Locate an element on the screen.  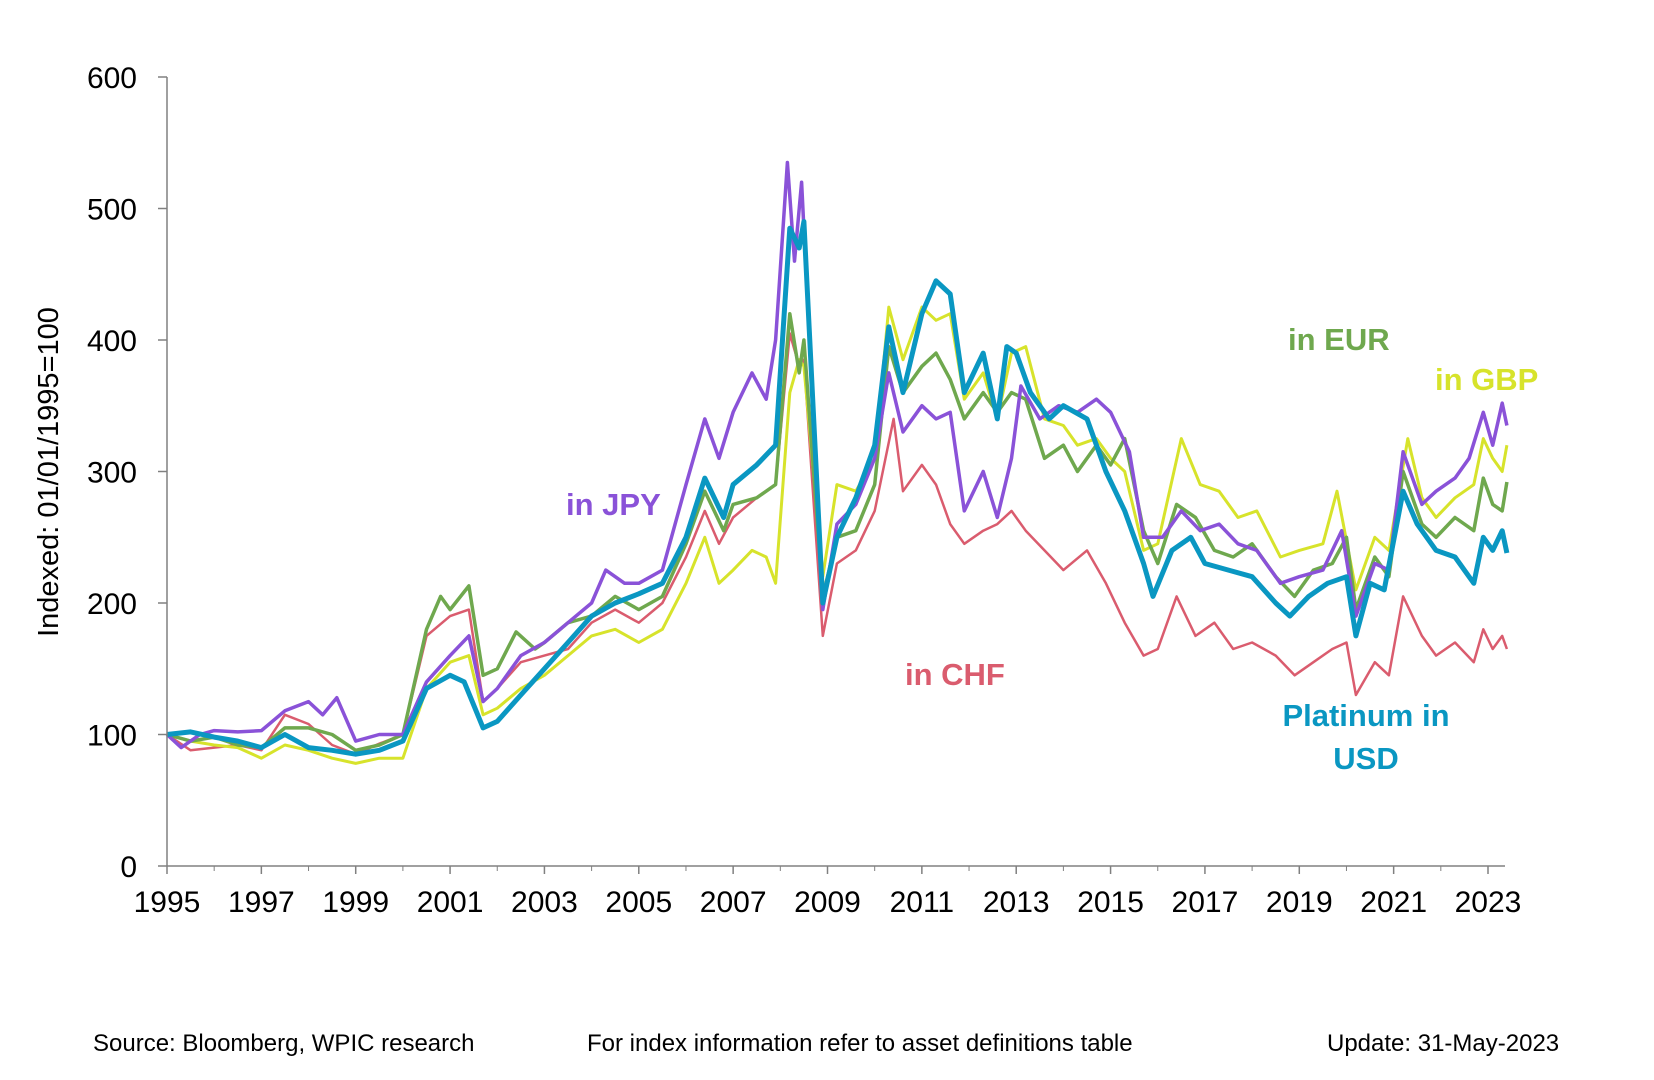
x-tick-label: 2009 is located at coordinates (827, 902).